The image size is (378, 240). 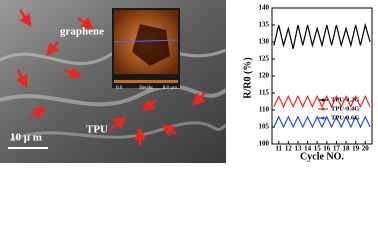 What do you see at coordinates (345, 117) in the screenshot?
I see `legend-label: TPU-0.6G` at bounding box center [345, 117].